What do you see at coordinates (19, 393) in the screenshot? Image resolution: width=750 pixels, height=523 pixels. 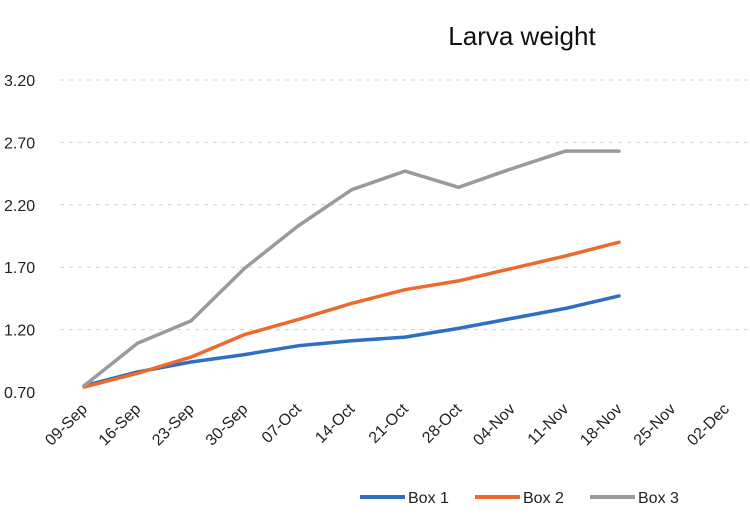 I see `y-tick-label: 0.70` at bounding box center [19, 393].